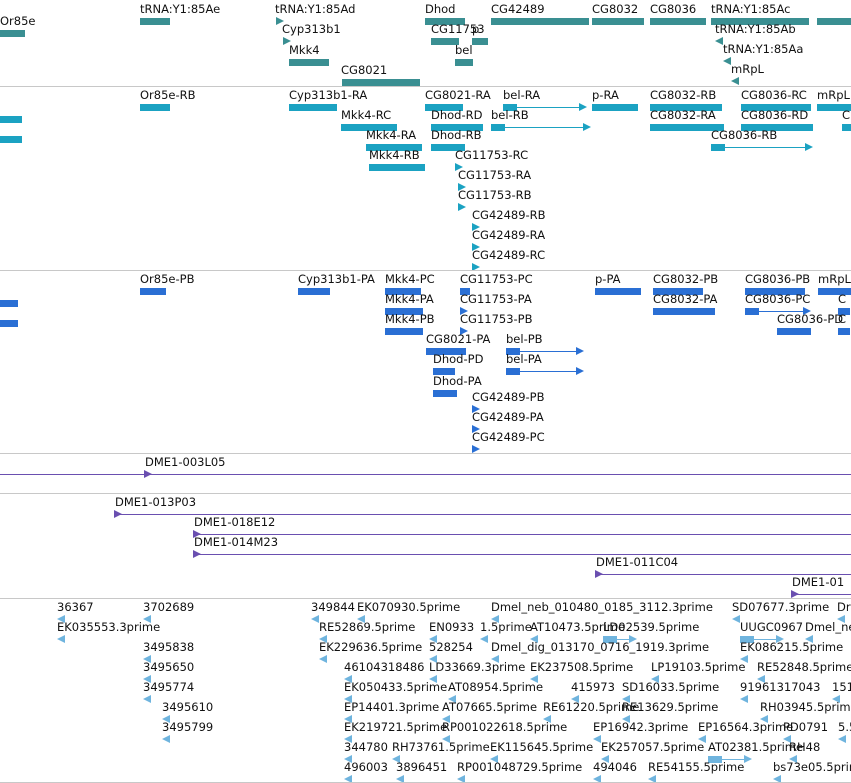 This screenshot has height=783, width=851. I want to click on feature-label: 36367, so click(75, 607).